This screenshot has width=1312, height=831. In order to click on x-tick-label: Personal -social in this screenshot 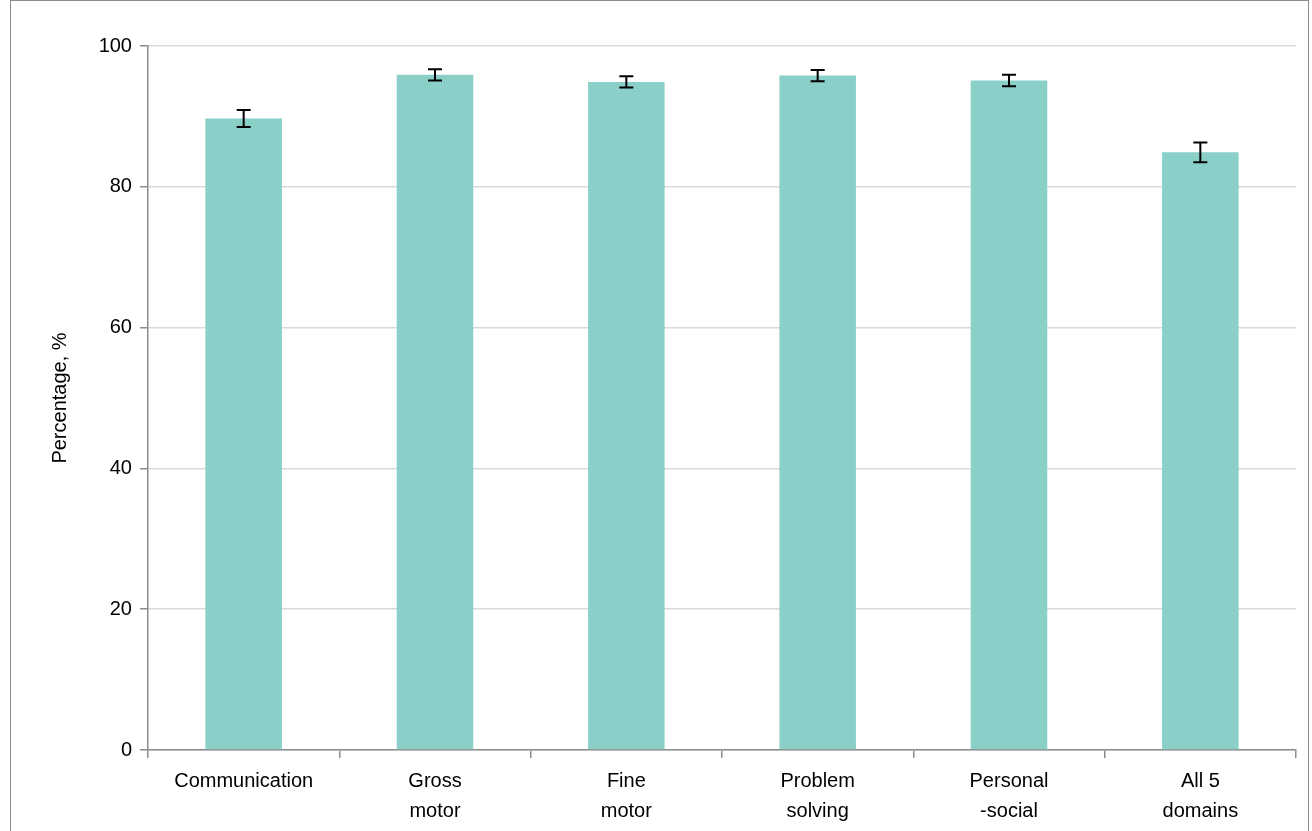, I will do `click(1009, 794)`.